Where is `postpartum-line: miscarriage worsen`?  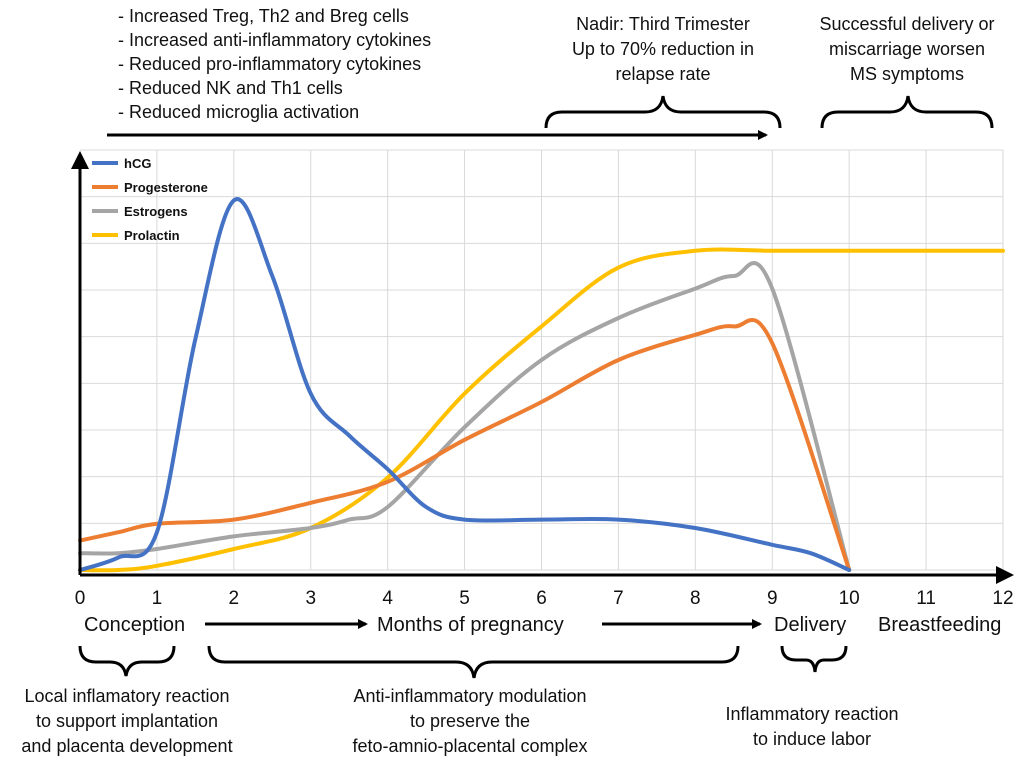 postpartum-line: miscarriage worsen is located at coordinates (907, 49).